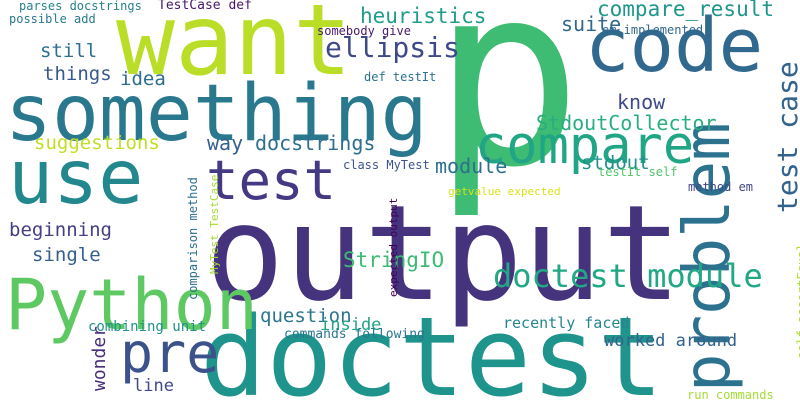 This screenshot has width=800, height=400. I want to click on word-idea: idea, so click(143, 79).